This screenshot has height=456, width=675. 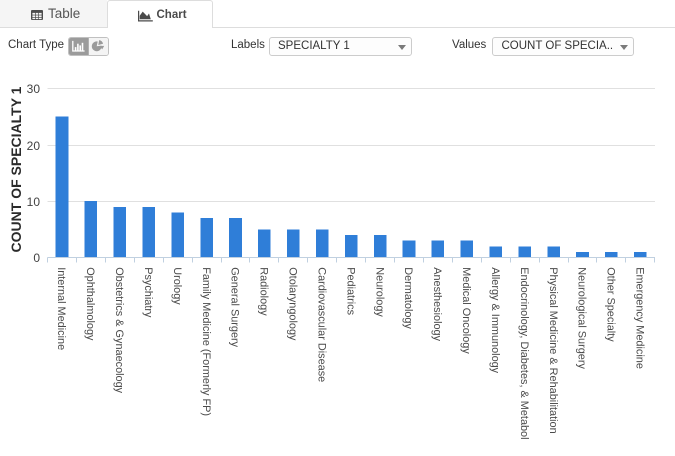 I want to click on svg-text: Radiology, so click(x=264, y=291).